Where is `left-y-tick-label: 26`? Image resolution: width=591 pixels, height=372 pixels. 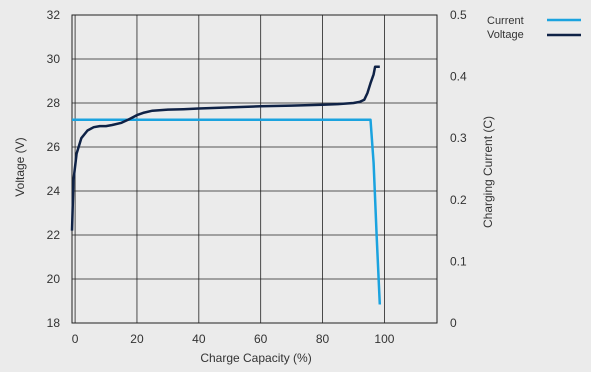
left-y-tick-label: 26 is located at coordinates (54, 147).